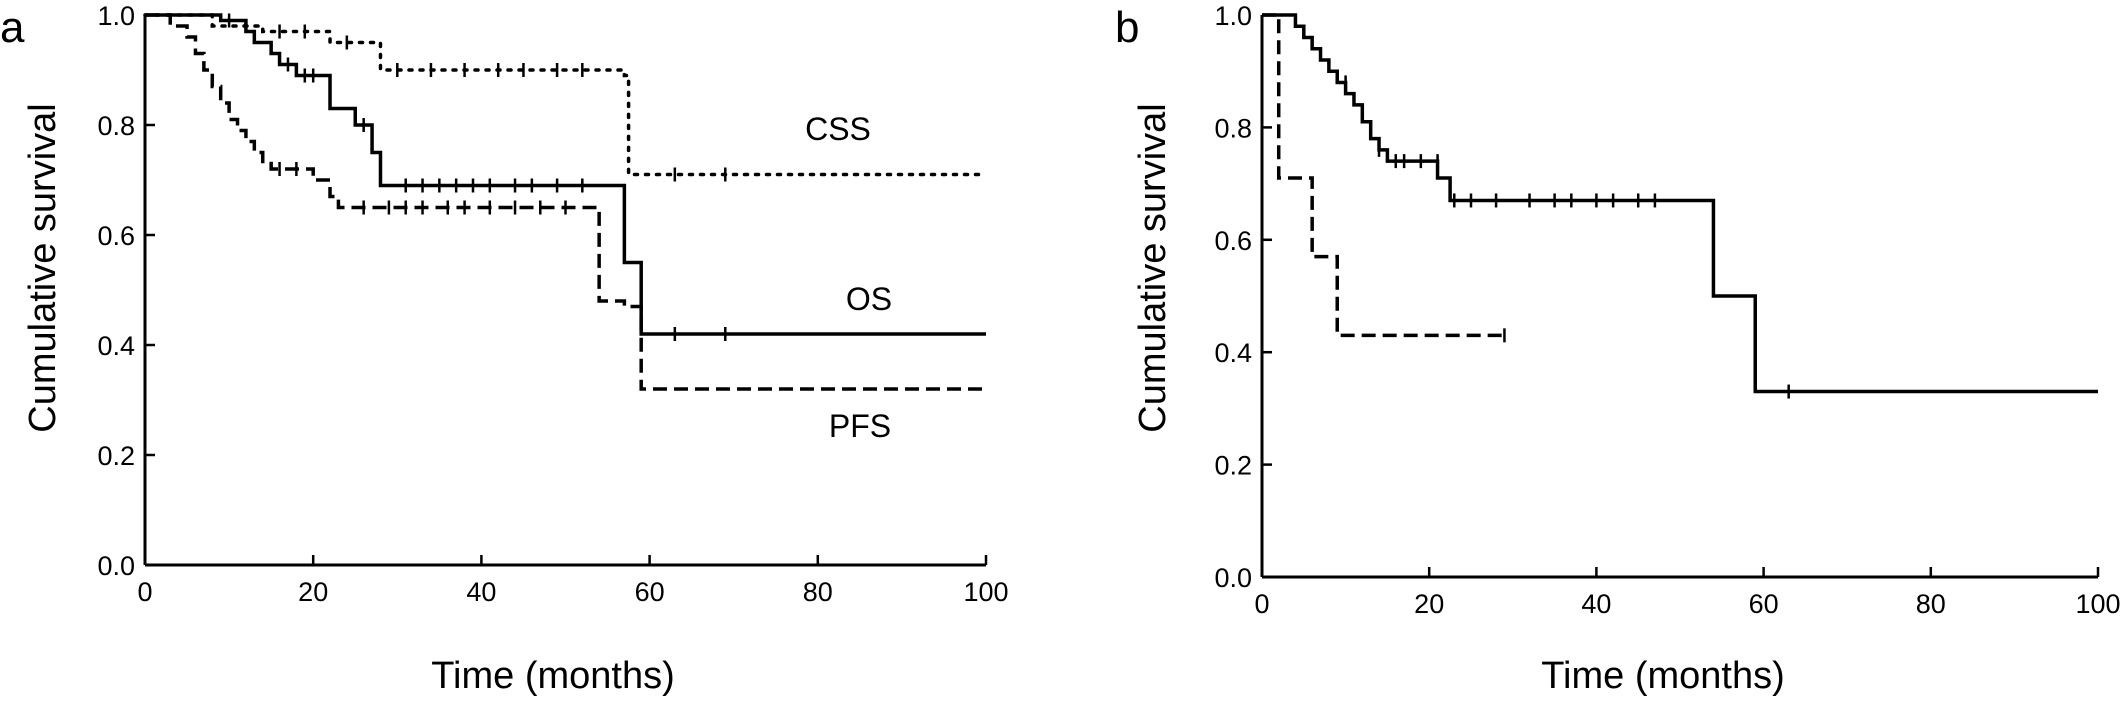 The height and width of the screenshot is (705, 2128). I want to click on label-pfs: PFS, so click(860, 426).